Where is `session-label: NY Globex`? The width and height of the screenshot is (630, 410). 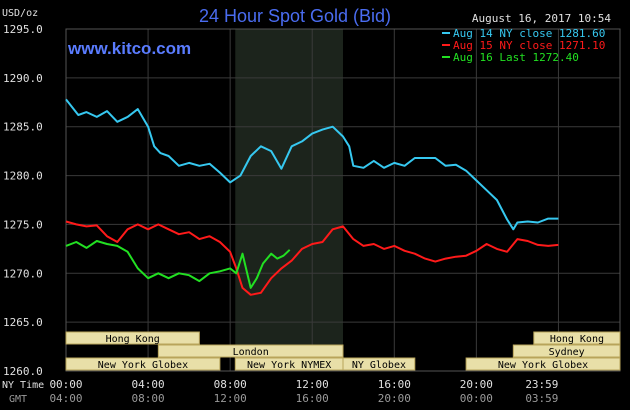 session-label: NY Globex is located at coordinates (379, 365).